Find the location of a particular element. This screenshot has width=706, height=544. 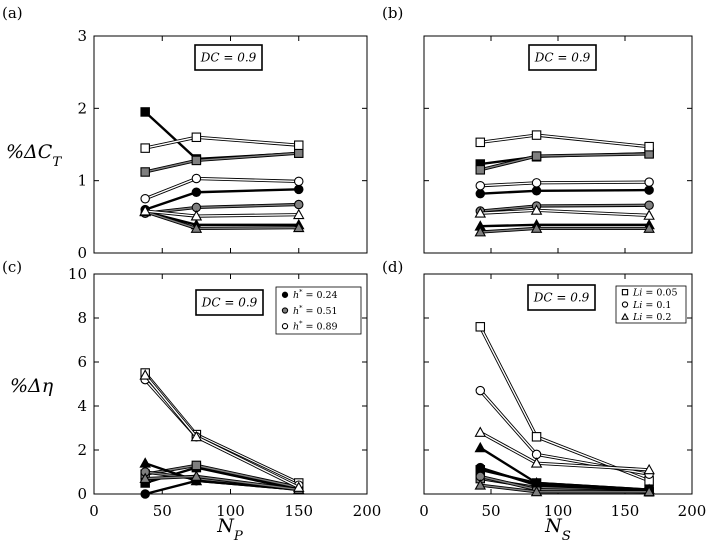

panel-label: (c) is located at coordinates (12, 267).